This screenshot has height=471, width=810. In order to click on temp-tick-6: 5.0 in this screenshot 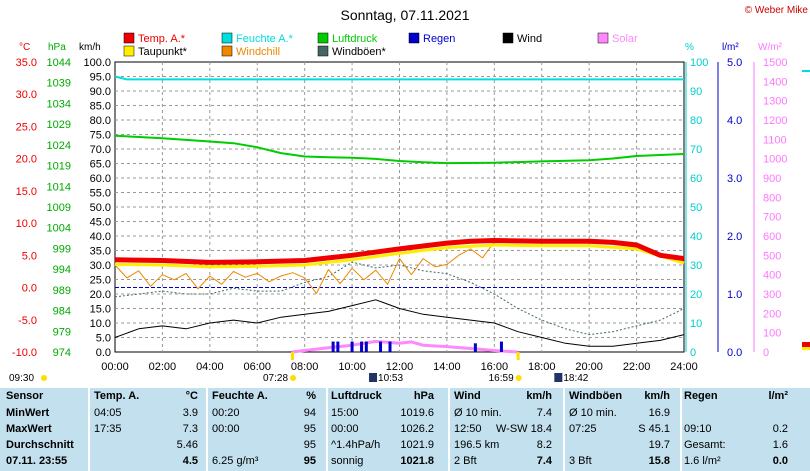, I will do `click(29, 256)`.